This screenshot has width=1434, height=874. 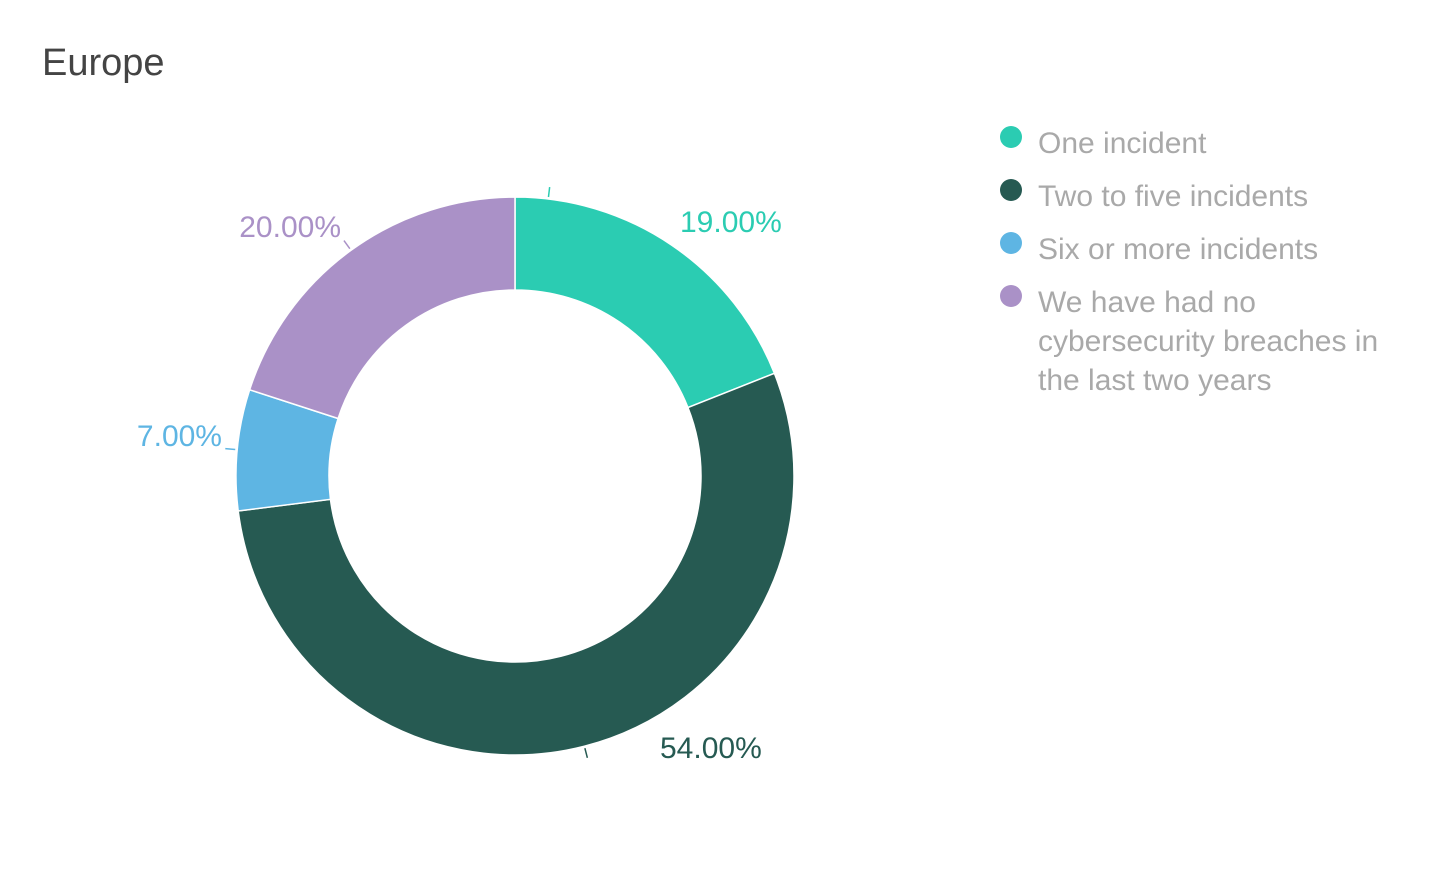 I want to click on legend-label: Six or more incidents, so click(x=1178, y=249).